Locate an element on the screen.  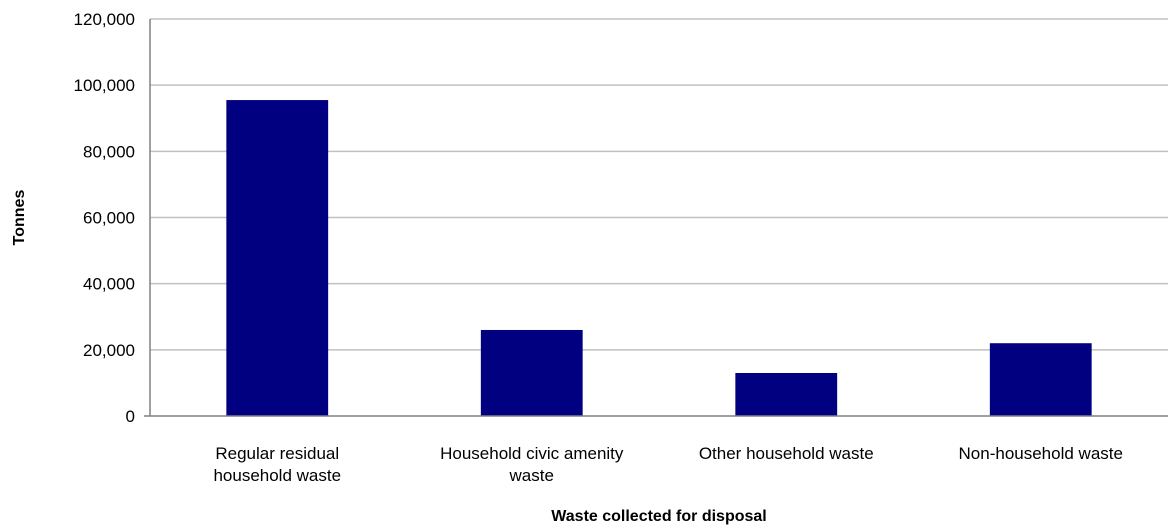
y-tick-labels: 0 20,000 40,000 60,000 80,000 100,000 120,000 is located at coordinates (104, 218).